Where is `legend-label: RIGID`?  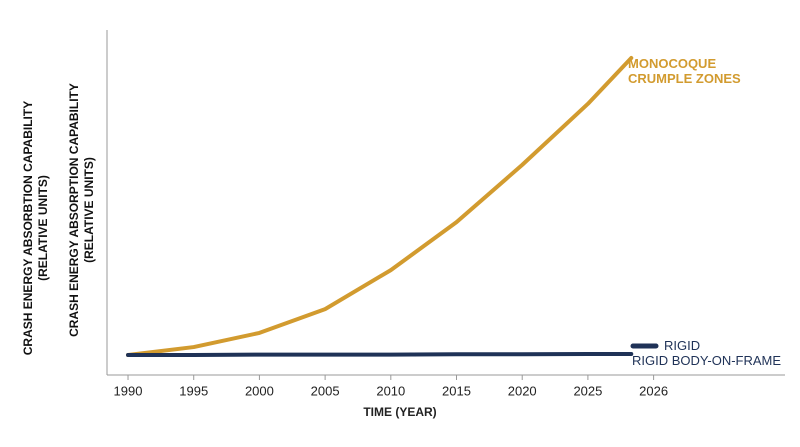
legend-label: RIGID is located at coordinates (682, 345).